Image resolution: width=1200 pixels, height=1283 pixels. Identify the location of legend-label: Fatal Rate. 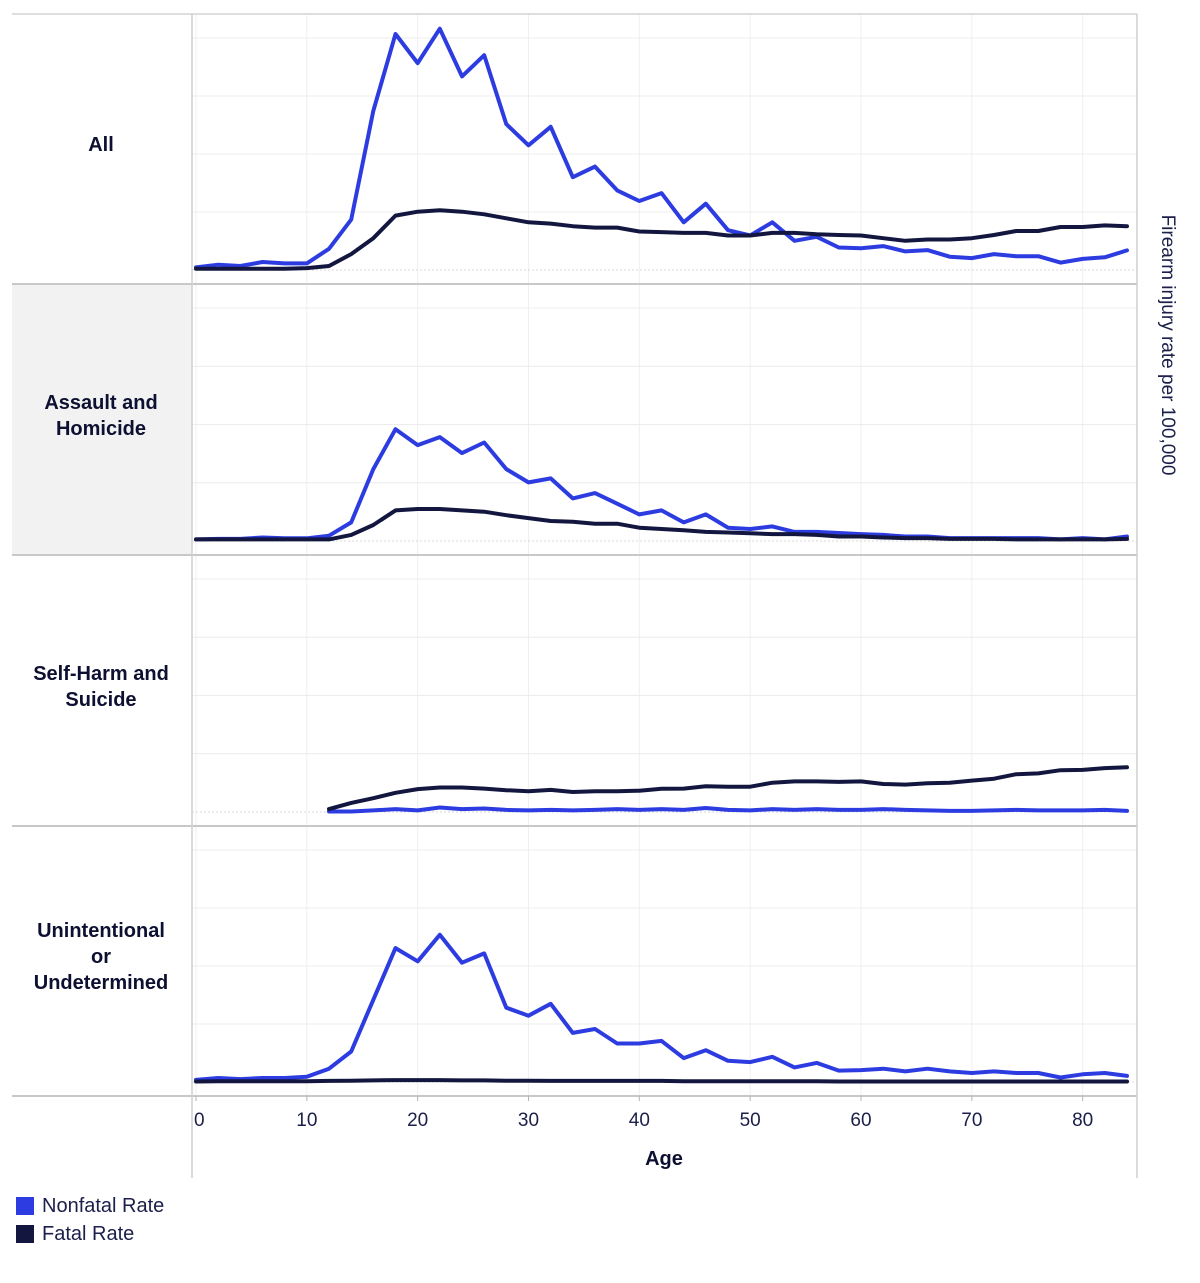
(88, 1233).